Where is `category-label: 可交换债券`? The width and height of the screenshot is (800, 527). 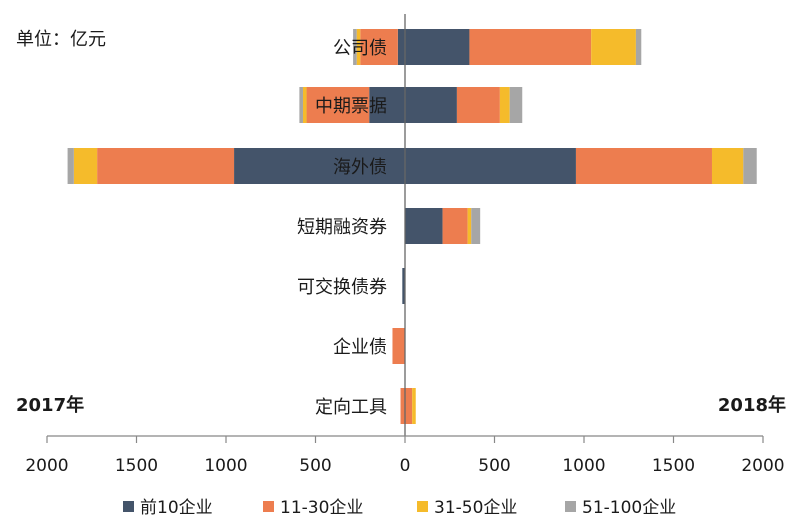 category-label: 可交换债券 is located at coordinates (342, 287).